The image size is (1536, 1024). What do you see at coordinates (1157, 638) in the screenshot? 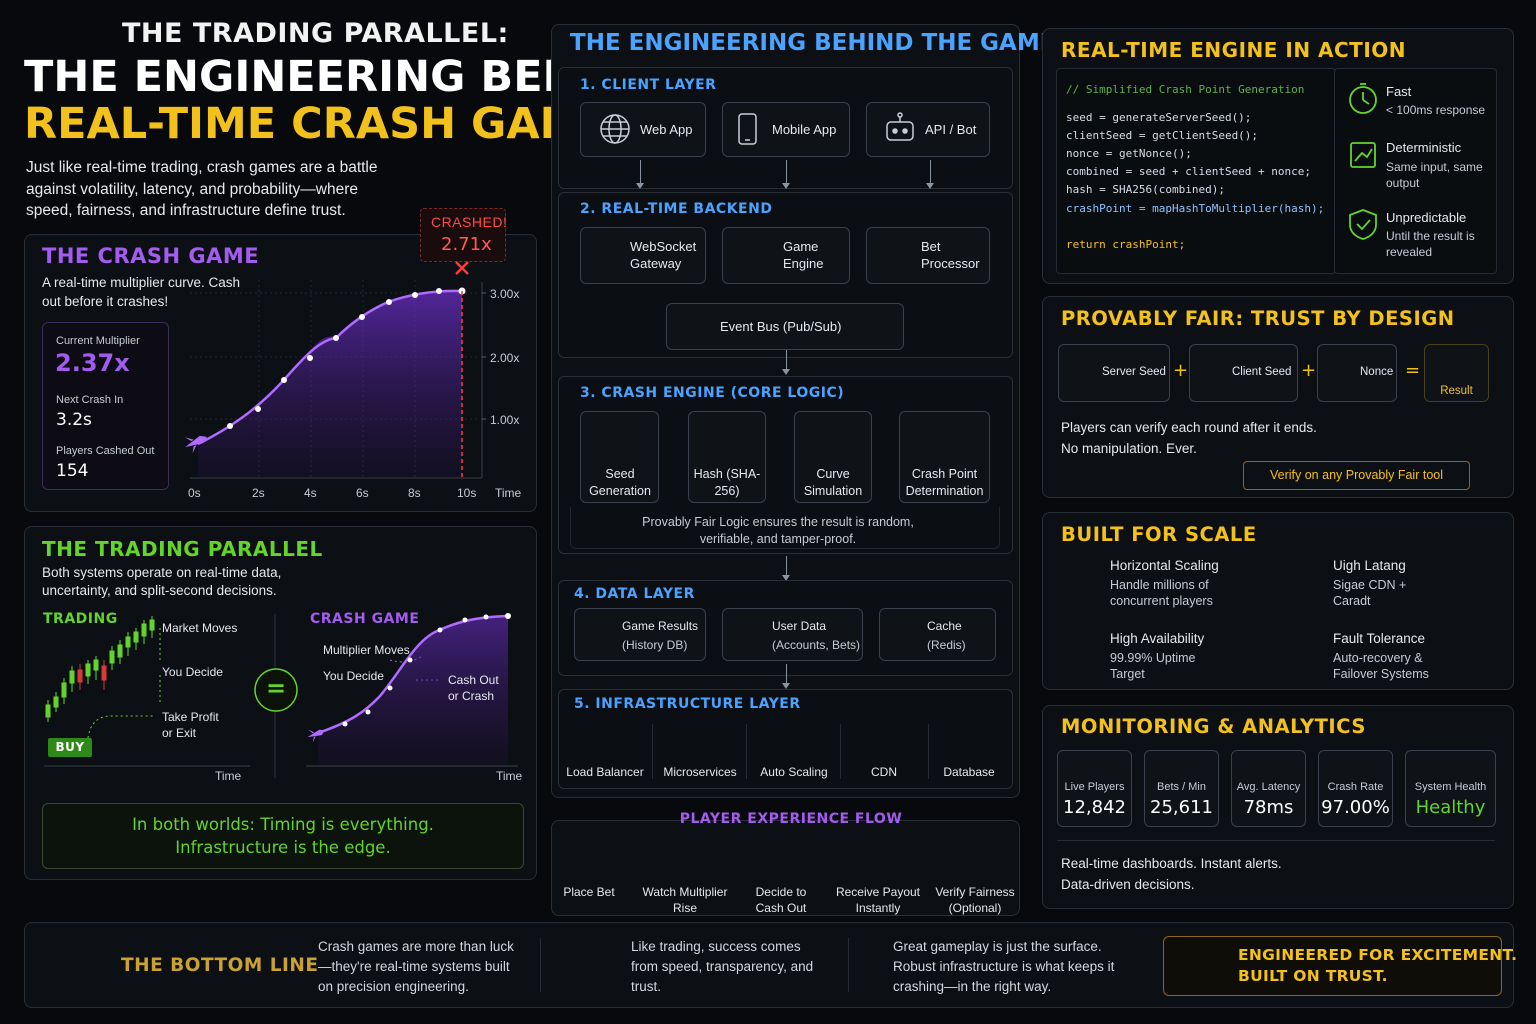
I see `scale-availability-title: High Availability` at bounding box center [1157, 638].